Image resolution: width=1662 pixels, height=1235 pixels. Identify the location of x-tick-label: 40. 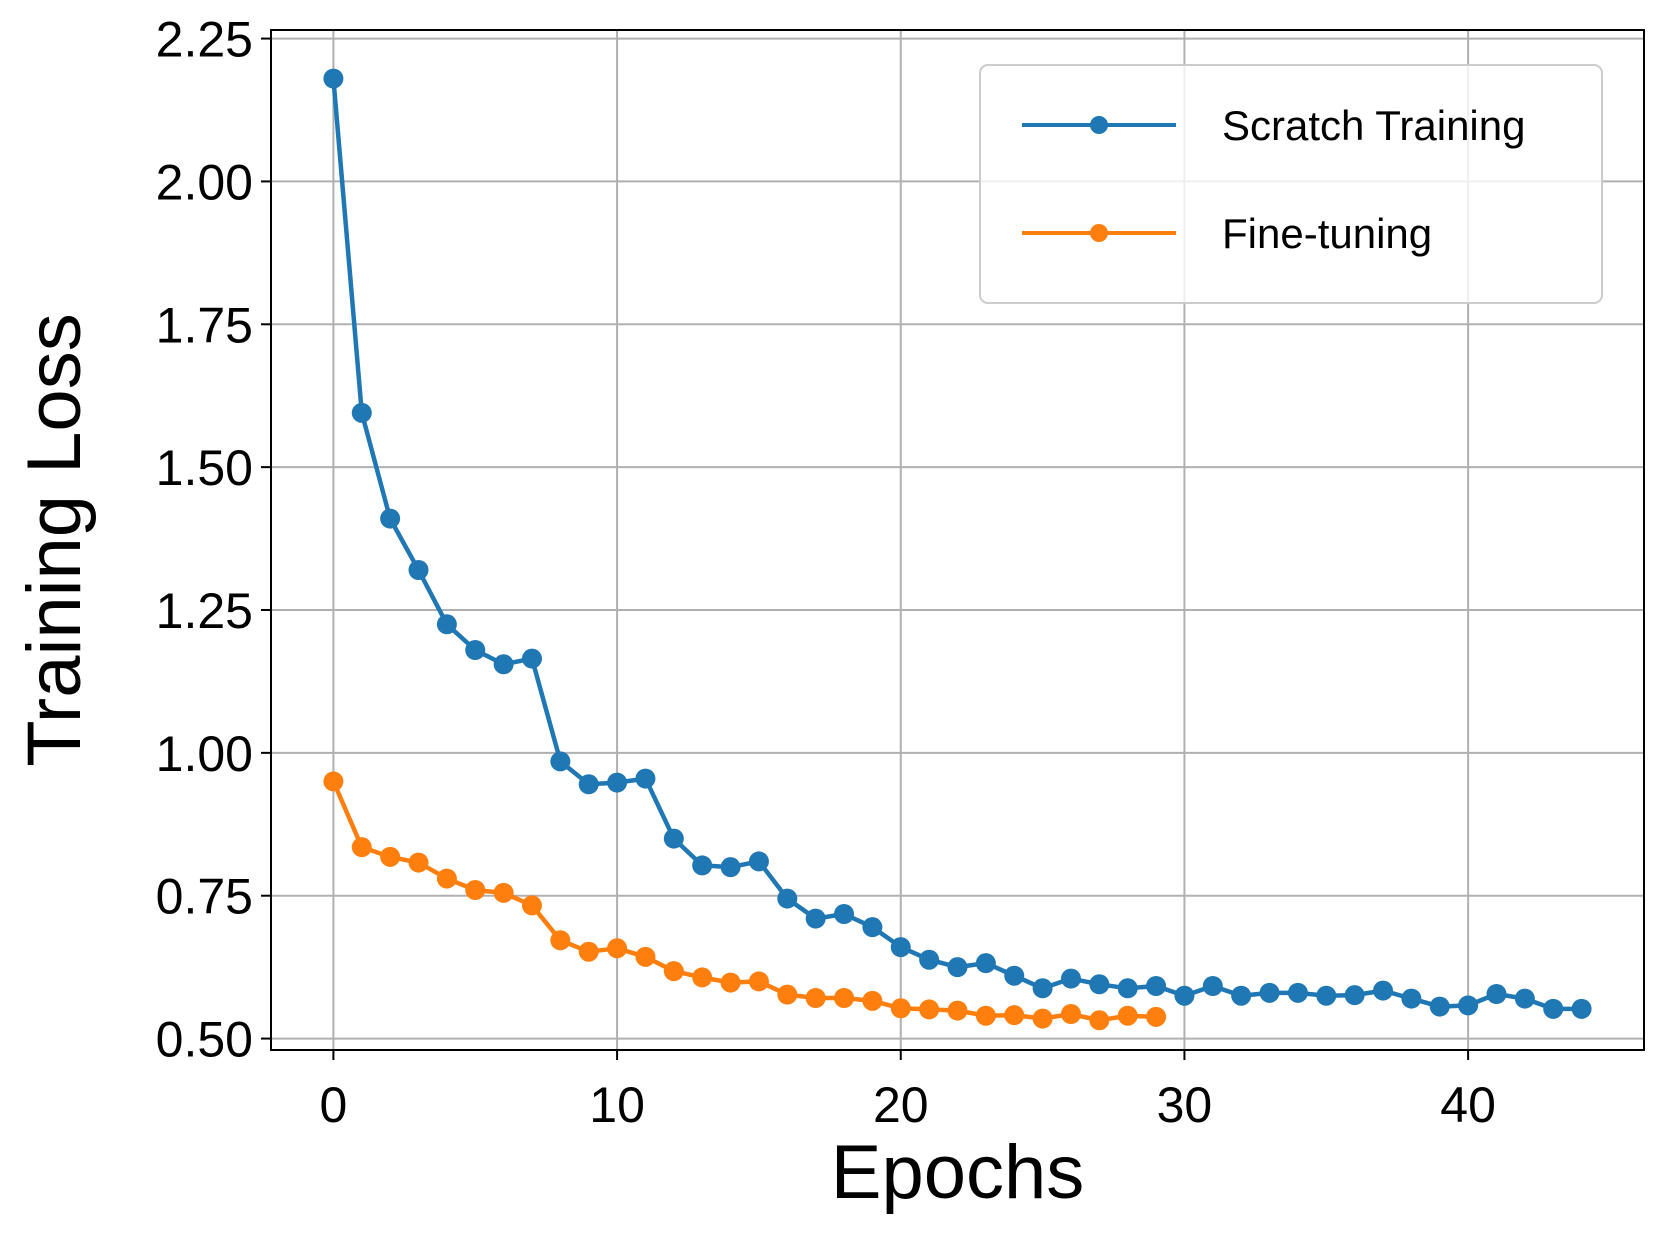
(1468, 1105).